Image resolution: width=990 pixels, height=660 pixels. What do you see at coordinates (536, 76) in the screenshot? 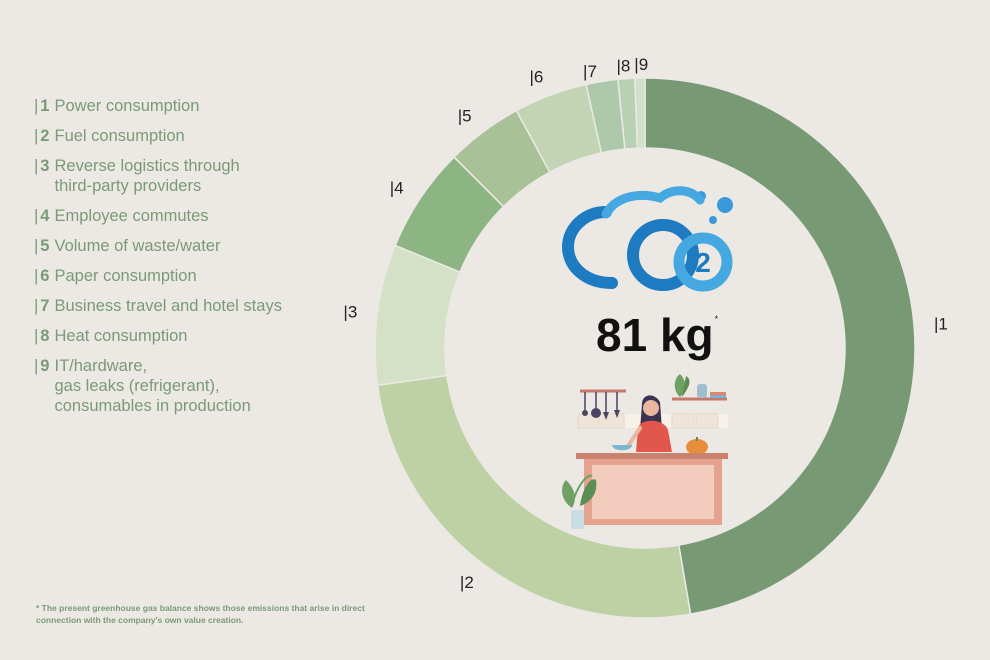
I see `donut-segment-label-6: |6` at bounding box center [536, 76].